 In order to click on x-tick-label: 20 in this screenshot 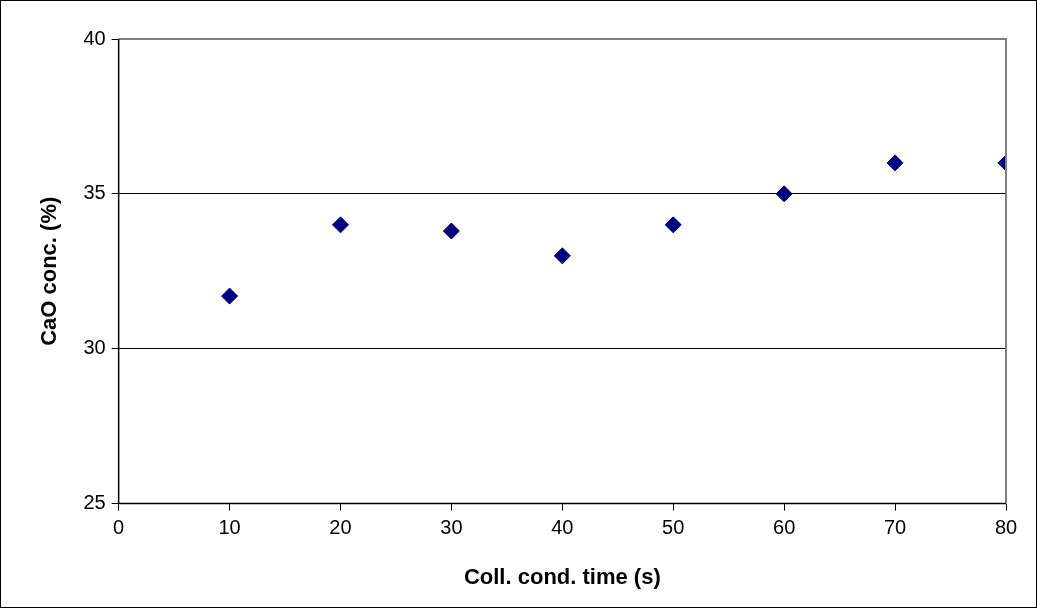, I will do `click(340, 527)`.